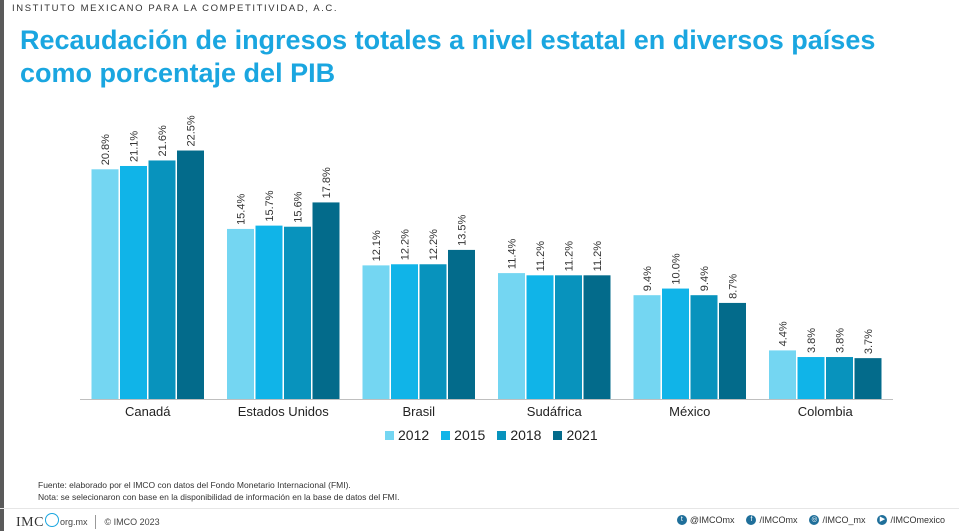  Describe the element at coordinates (106, 149) in the screenshot. I see `data-label-2012-0: 20.8%` at that location.